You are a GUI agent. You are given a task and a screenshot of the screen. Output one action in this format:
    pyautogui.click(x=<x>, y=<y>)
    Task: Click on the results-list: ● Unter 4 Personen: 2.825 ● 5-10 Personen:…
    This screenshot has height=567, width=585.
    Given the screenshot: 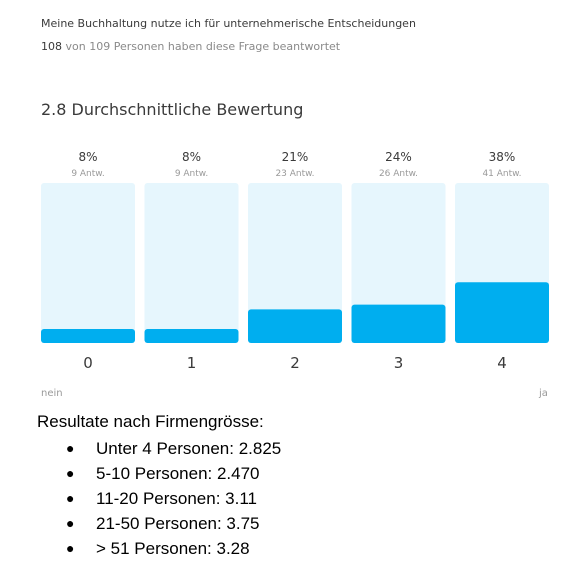 What is the action you would take?
    pyautogui.click(x=173, y=498)
    